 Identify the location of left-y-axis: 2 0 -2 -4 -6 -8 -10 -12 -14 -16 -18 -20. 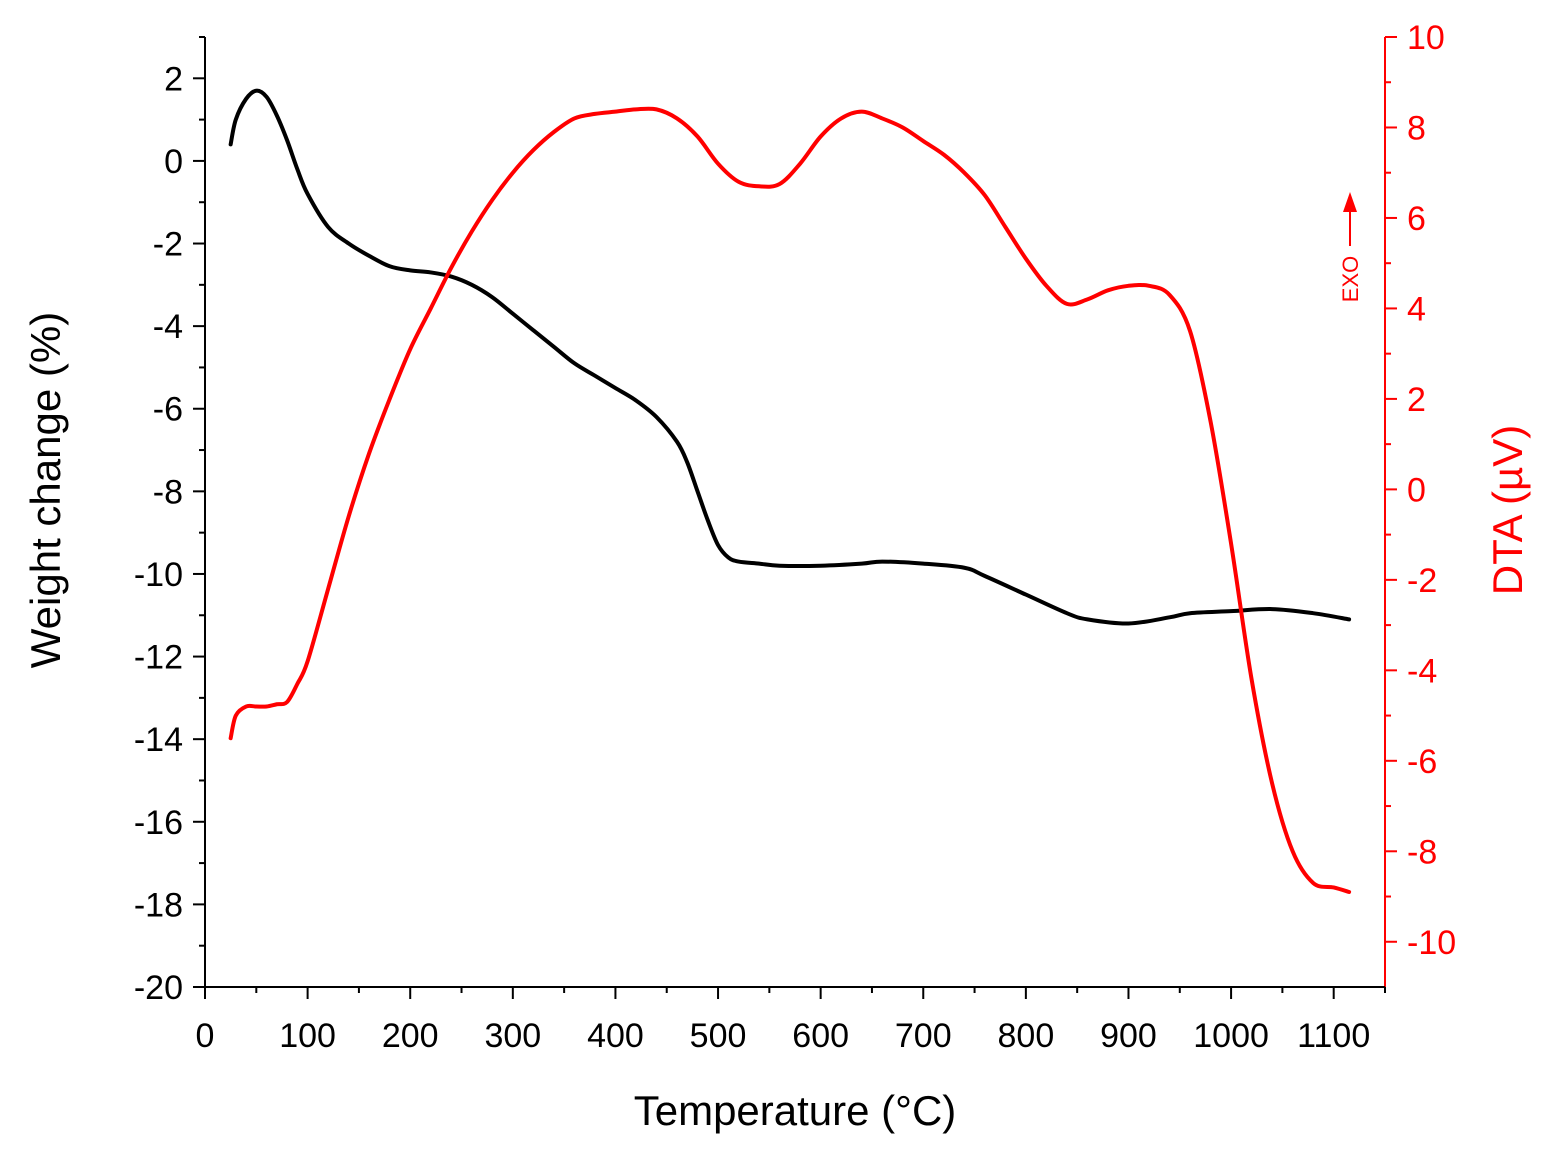
(170, 521).